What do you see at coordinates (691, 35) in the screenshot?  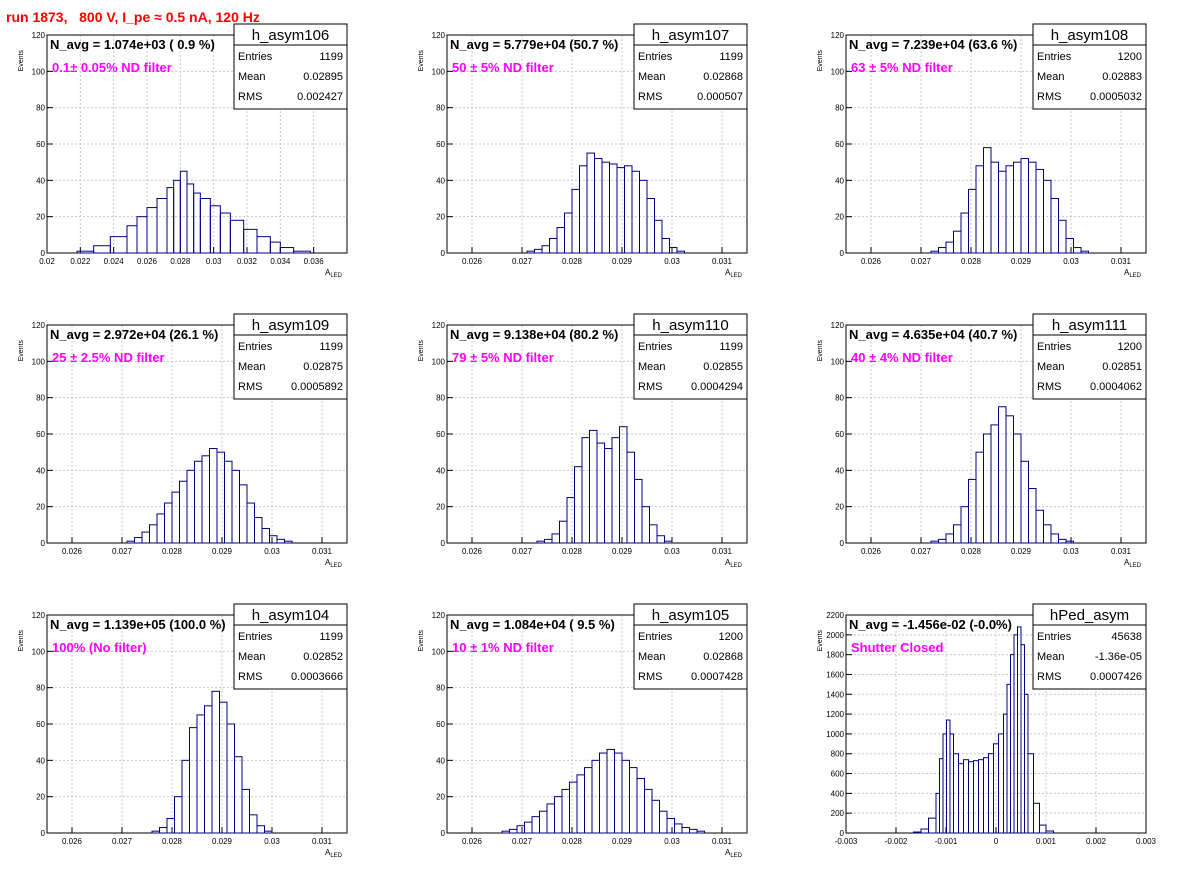 I see `stats-box-title: h_asym107` at bounding box center [691, 35].